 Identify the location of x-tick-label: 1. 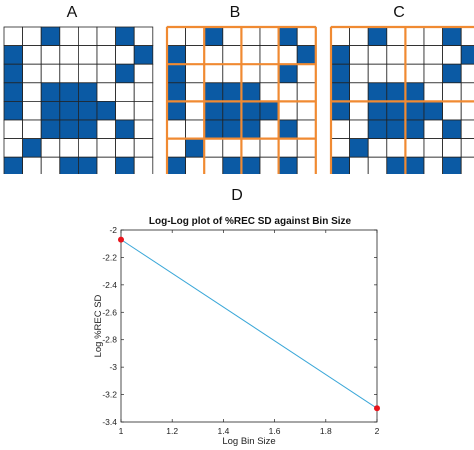
(121, 431).